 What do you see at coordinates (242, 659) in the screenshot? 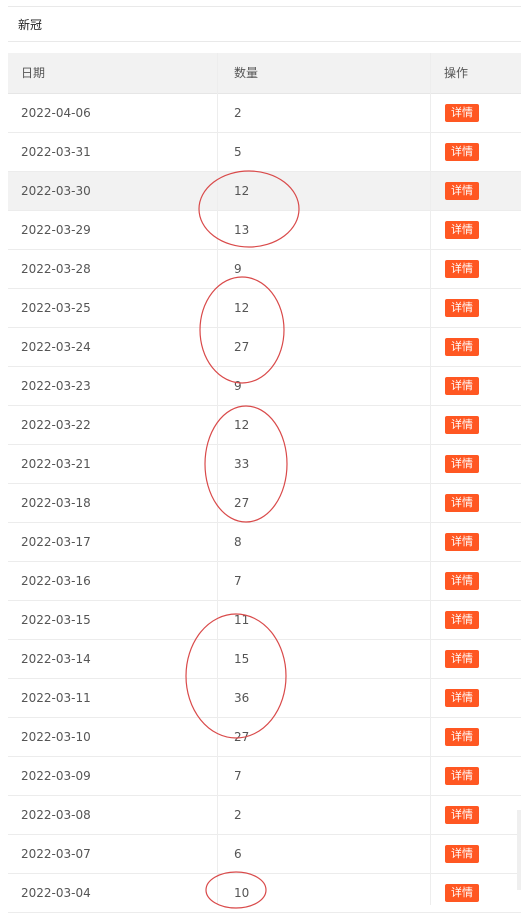
I see `count-cell: 15` at bounding box center [242, 659].